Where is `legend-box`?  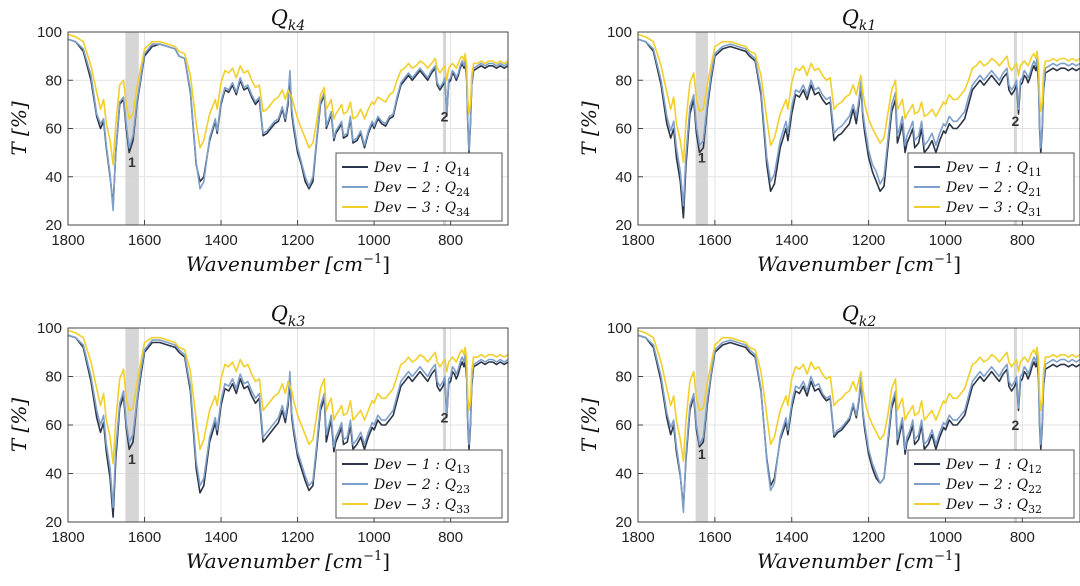
legend-box is located at coordinates (991, 187).